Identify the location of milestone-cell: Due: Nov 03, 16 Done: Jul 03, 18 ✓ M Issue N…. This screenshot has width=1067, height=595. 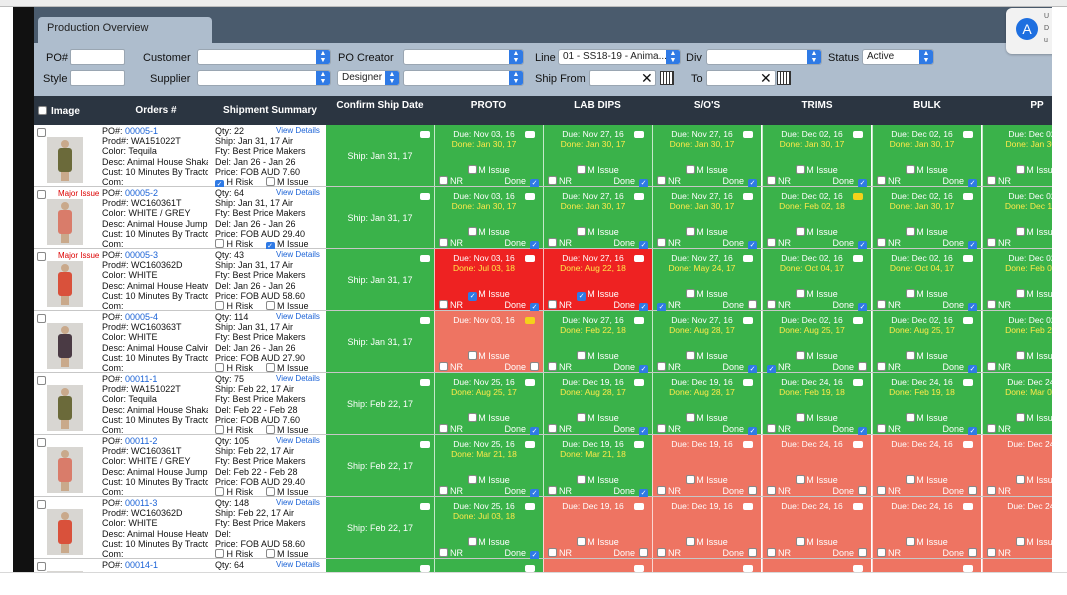
(488, 280).